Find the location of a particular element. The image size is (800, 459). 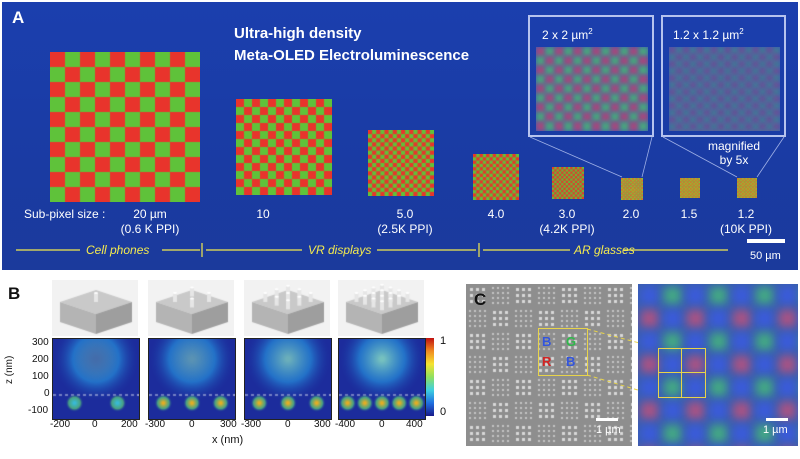

colorbar-min: 0 is located at coordinates (443, 412).